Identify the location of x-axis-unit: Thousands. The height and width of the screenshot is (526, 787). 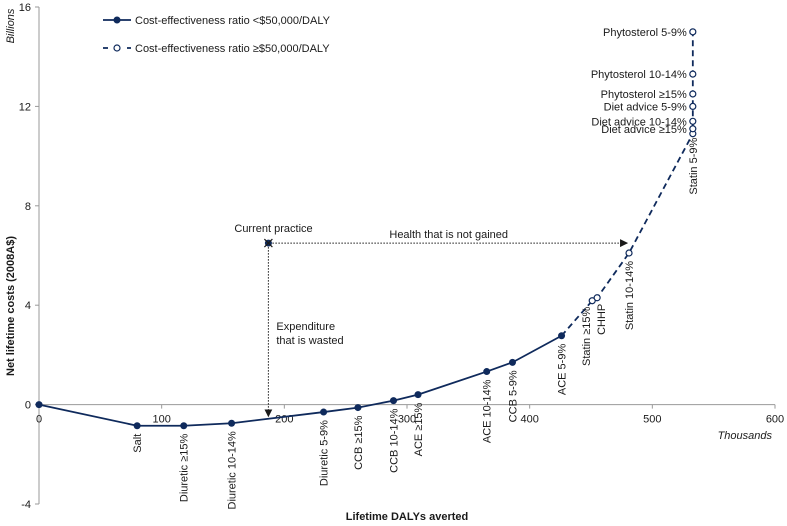
(745, 436).